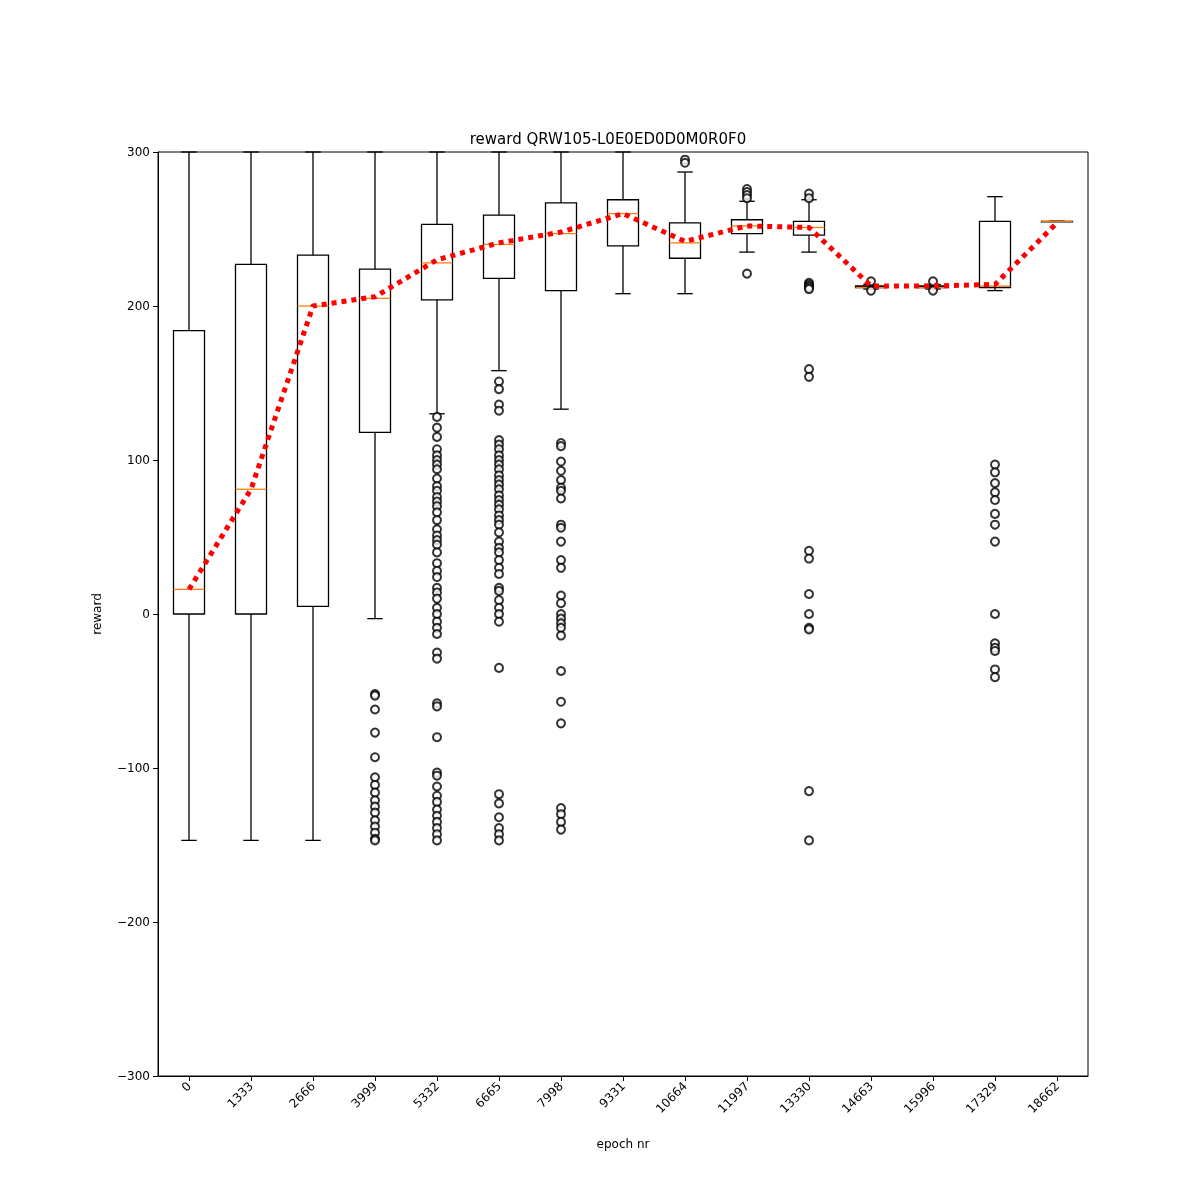  Describe the element at coordinates (133, 1076) in the screenshot. I see `y-tick-label: −300` at that location.